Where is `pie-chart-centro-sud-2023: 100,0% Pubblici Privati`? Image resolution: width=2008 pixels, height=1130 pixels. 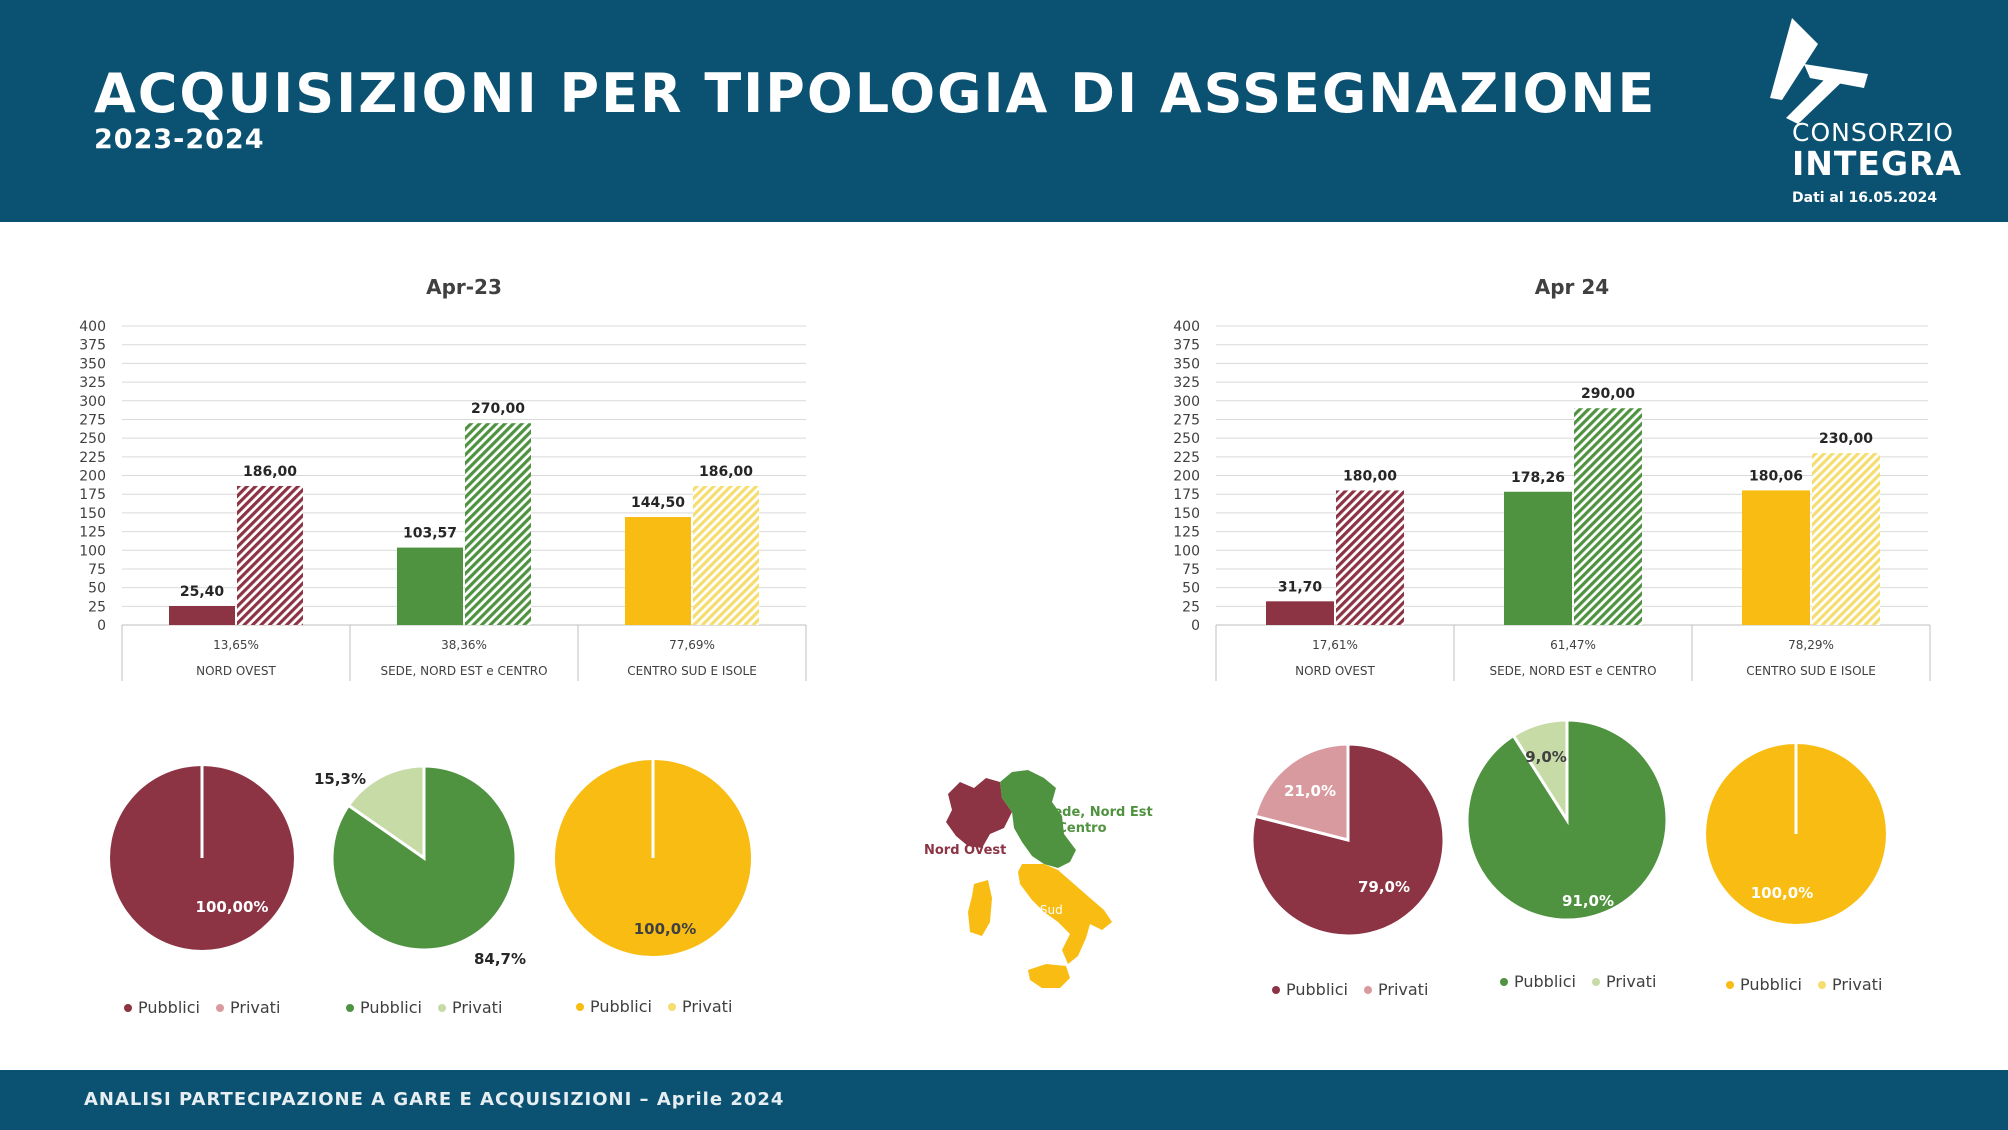
pie-chart-centro-sud-2023: 100,0% Pubblici Privati is located at coordinates (653, 888).